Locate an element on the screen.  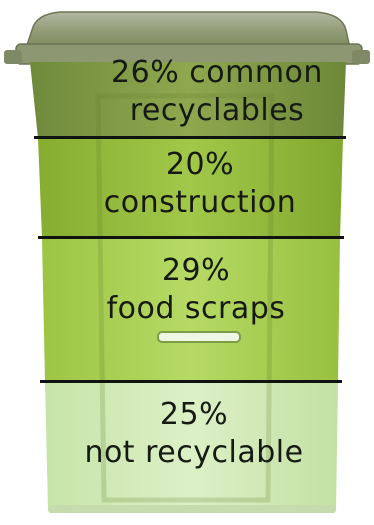
segment-3-line-1: 29% is located at coordinates (196, 270).